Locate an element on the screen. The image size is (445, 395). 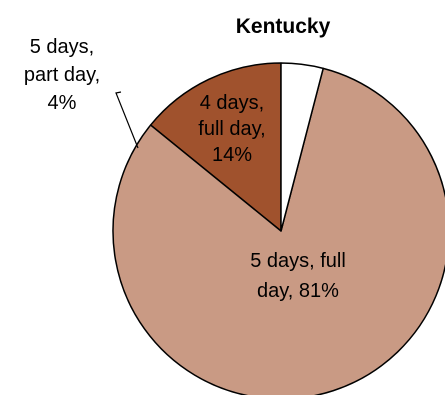
slice-4-days-full-day-label: 4 days, full day, 14% is located at coordinates (231, 129).